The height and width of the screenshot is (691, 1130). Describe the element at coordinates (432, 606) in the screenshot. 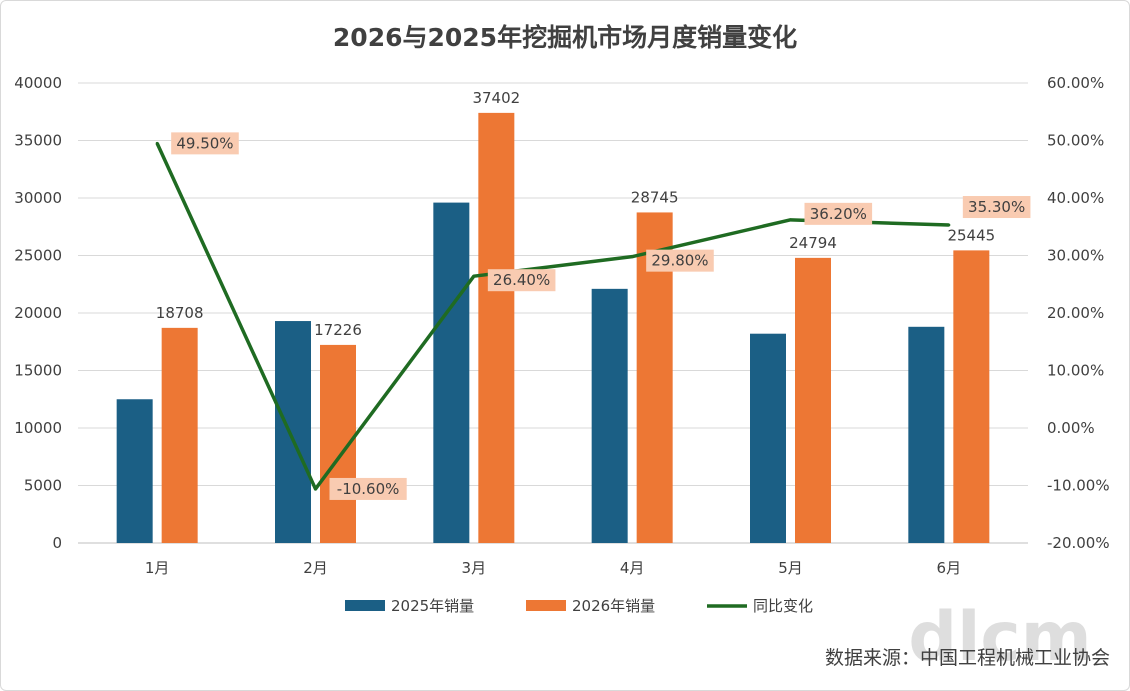

I see `legend-label: 2025年销量` at that location.